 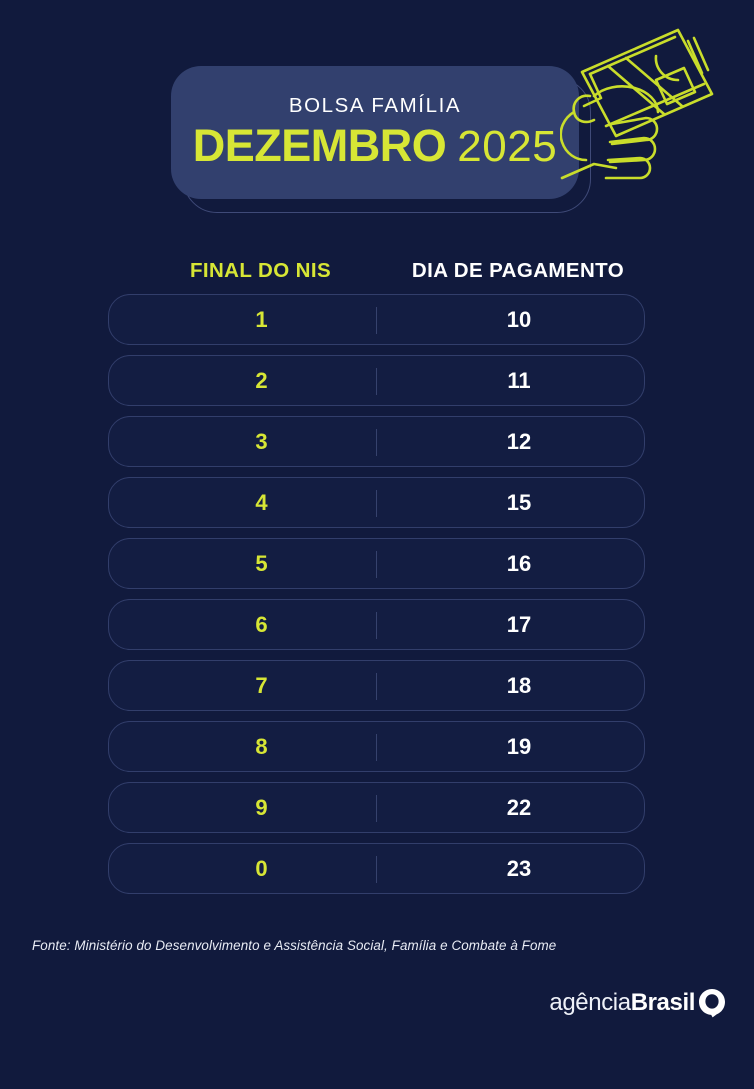 I want to click on agencia-brasil-logo: agência Brasil, so click(x=637, y=1003).